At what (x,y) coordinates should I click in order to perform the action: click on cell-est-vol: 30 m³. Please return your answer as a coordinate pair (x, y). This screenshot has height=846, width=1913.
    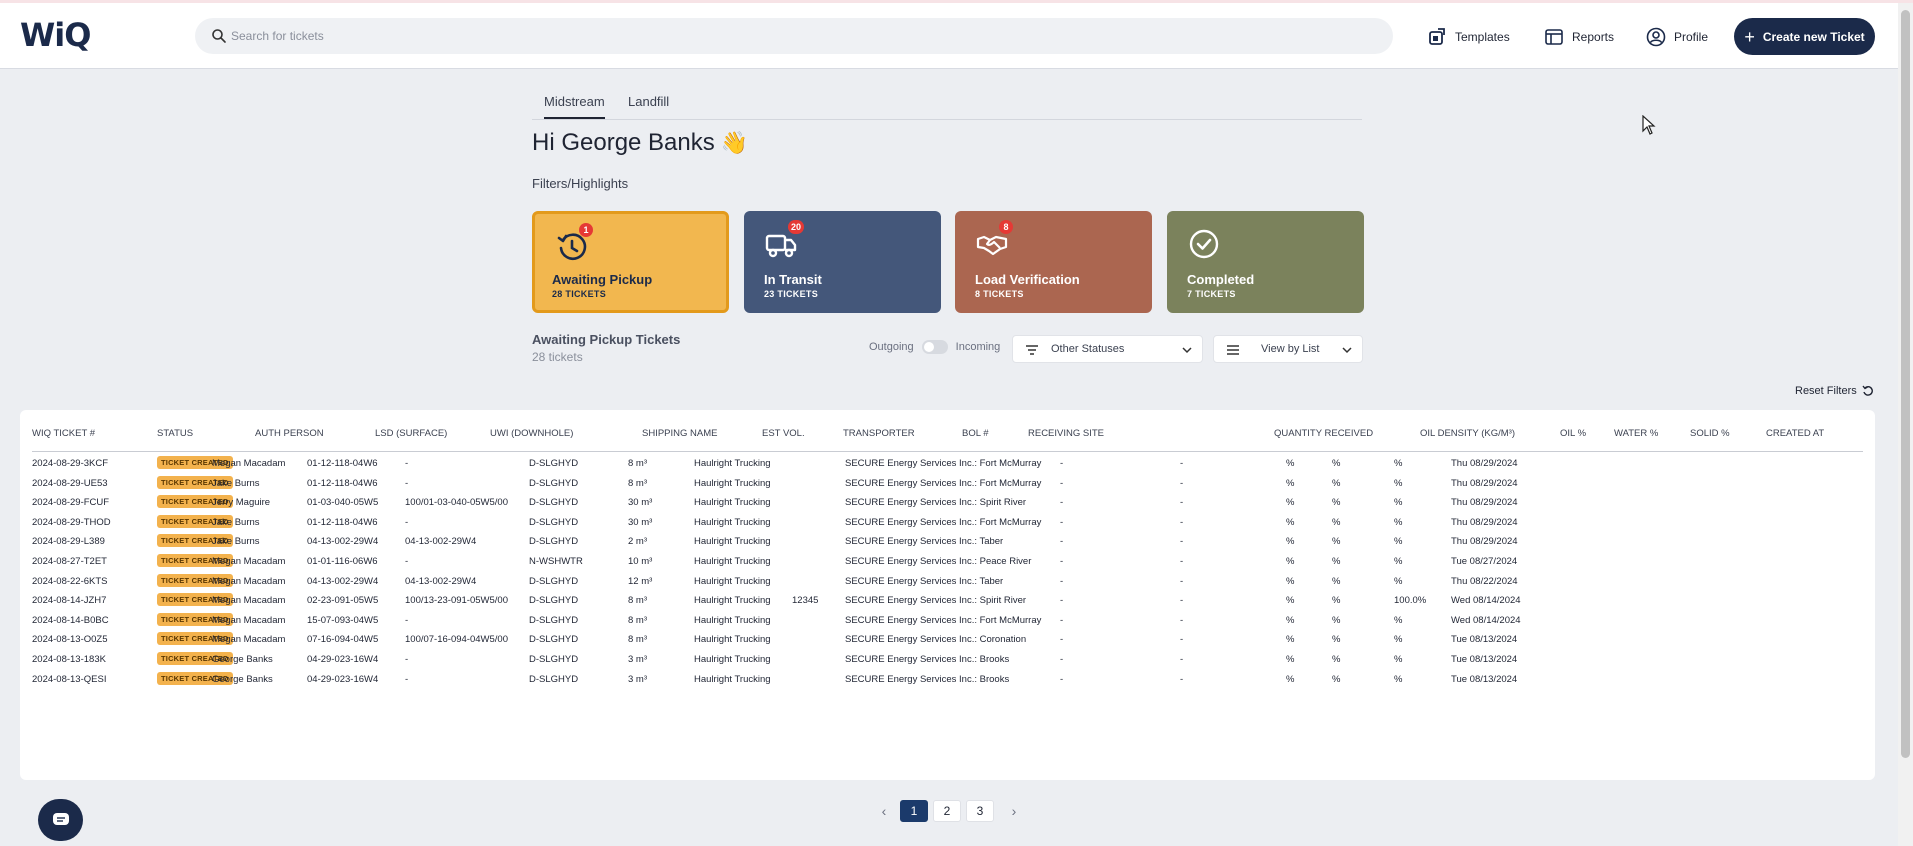
    Looking at the image, I should click on (640, 503).